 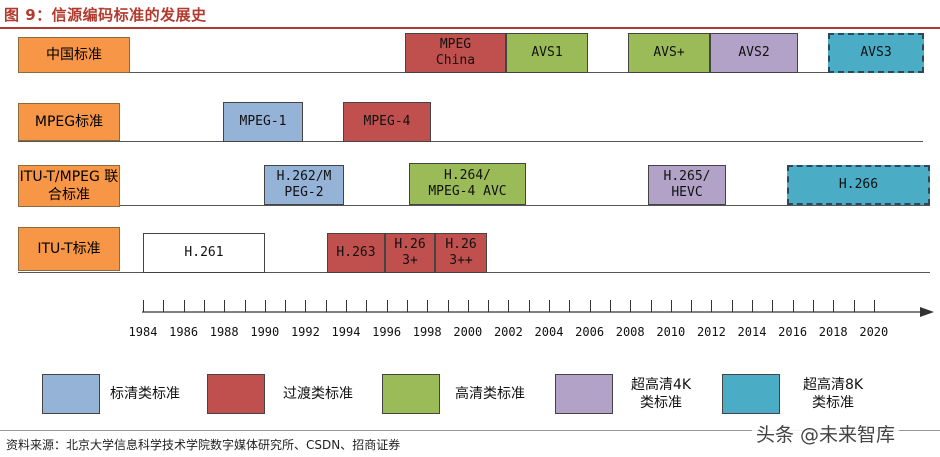 What do you see at coordinates (74, 55) in the screenshot?
I see `lane-label-china: 中国标准` at bounding box center [74, 55].